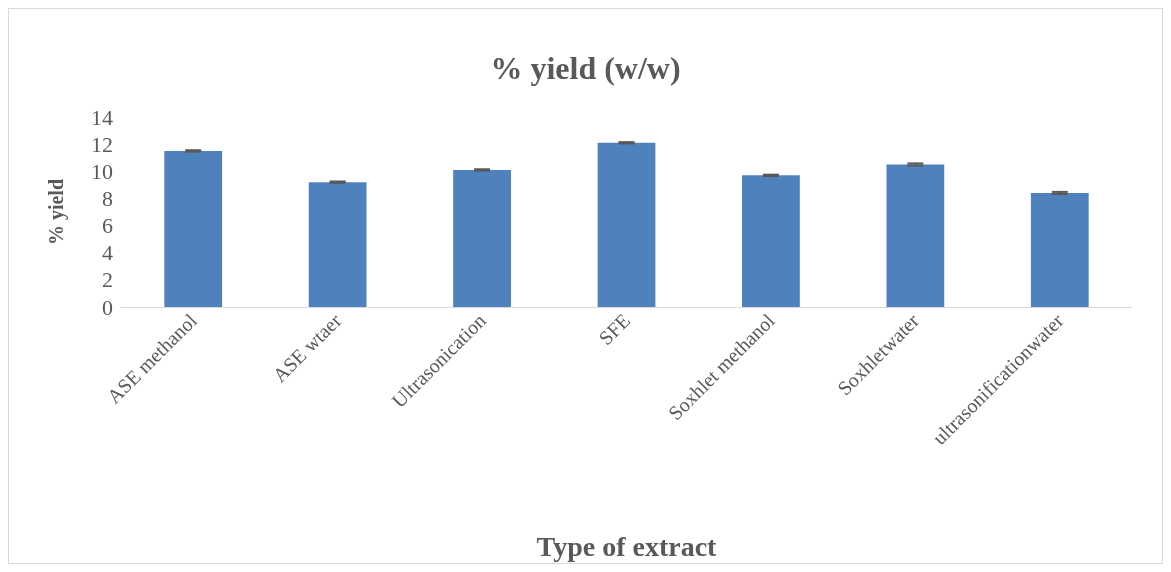 Image resolution: width=1171 pixels, height=572 pixels. I want to click on y-tick-label: 2, so click(107, 280).